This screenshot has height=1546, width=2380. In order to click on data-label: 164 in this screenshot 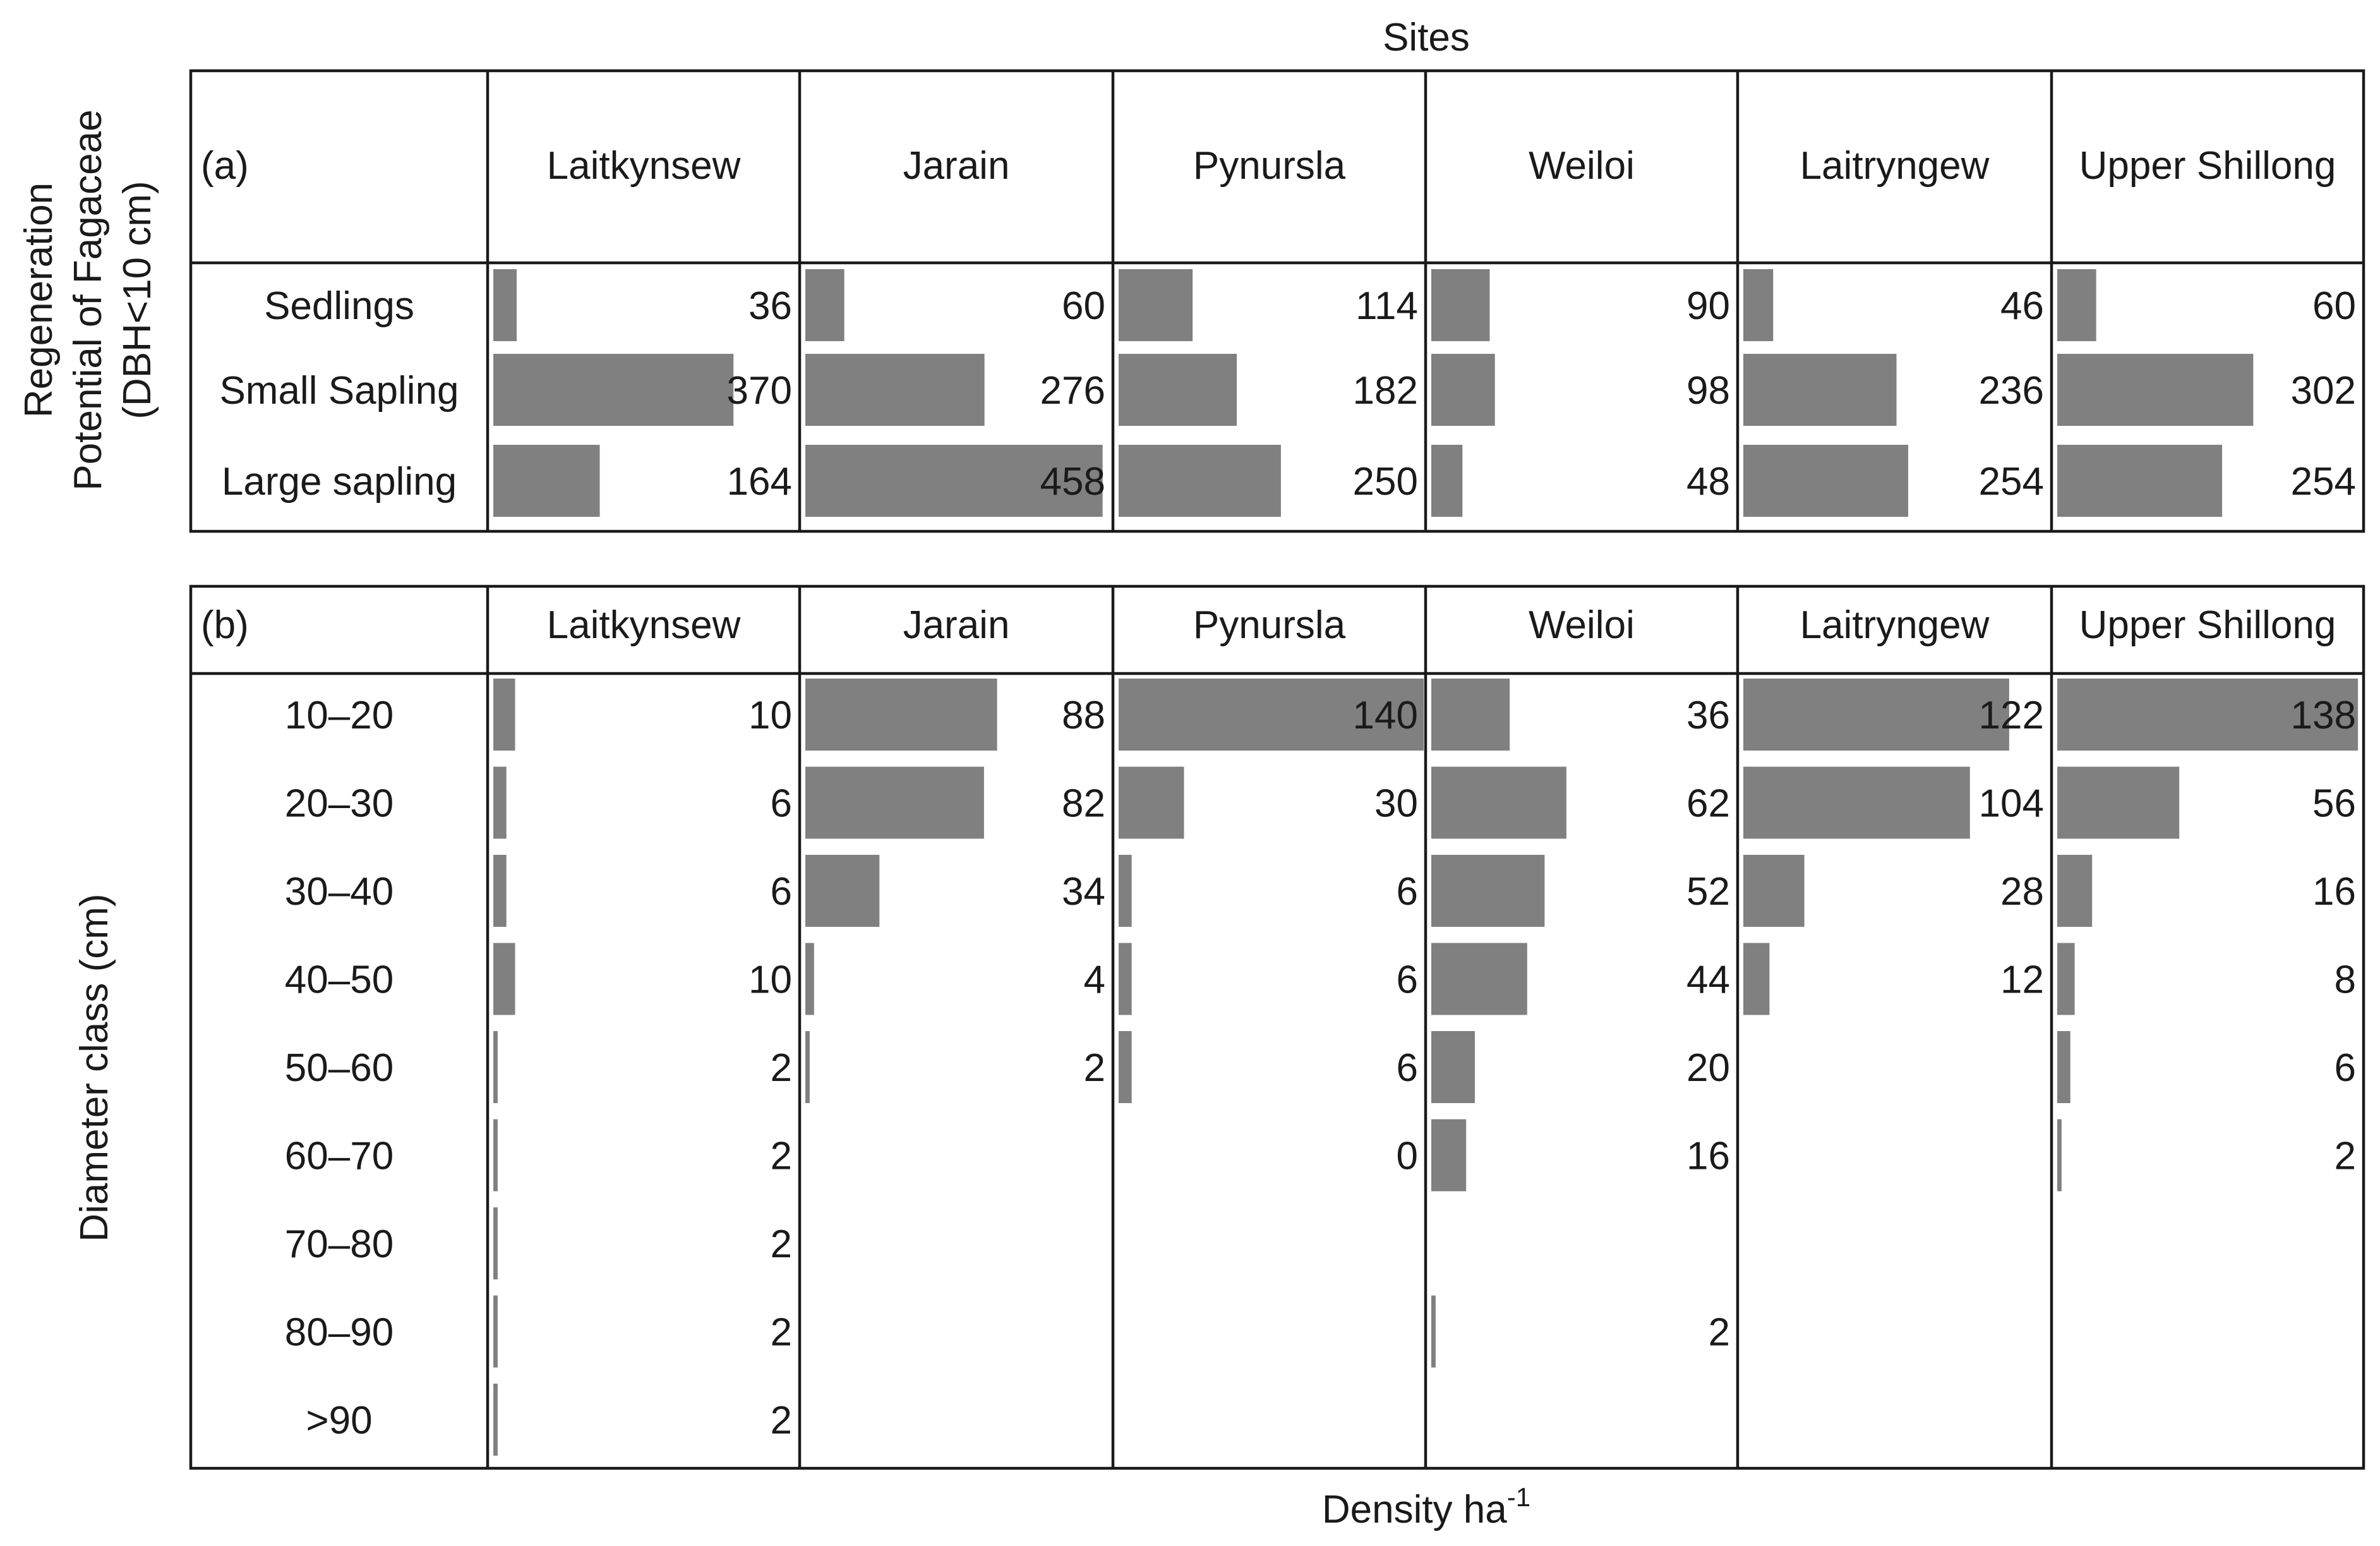, I will do `click(759, 482)`.